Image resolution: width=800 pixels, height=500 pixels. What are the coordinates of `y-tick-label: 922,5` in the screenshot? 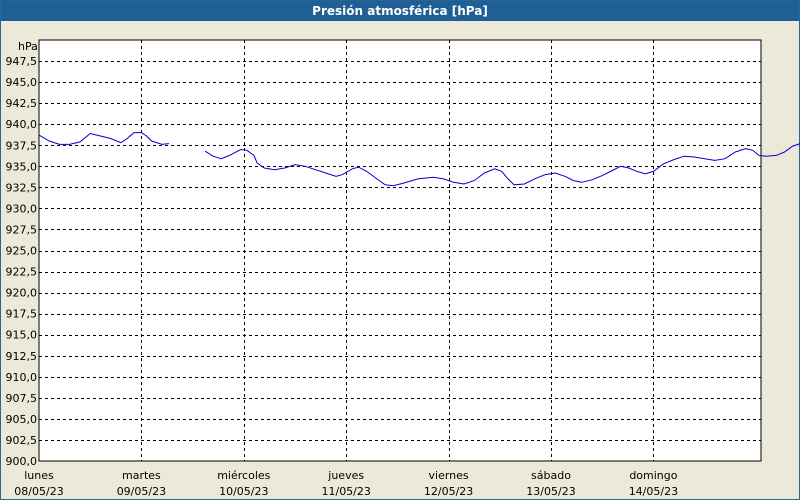 It's located at (22, 272).